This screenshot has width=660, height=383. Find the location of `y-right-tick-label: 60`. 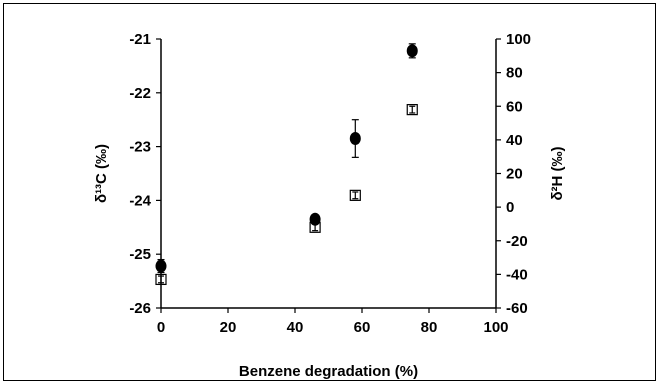

y-right-tick-label: 60 is located at coordinates (514, 106).